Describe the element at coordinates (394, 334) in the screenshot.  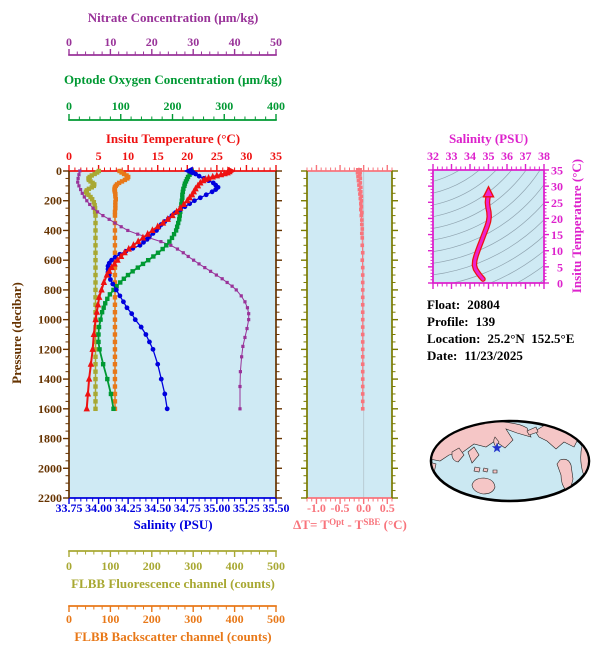
I see `delta-t-right-frame` at that location.